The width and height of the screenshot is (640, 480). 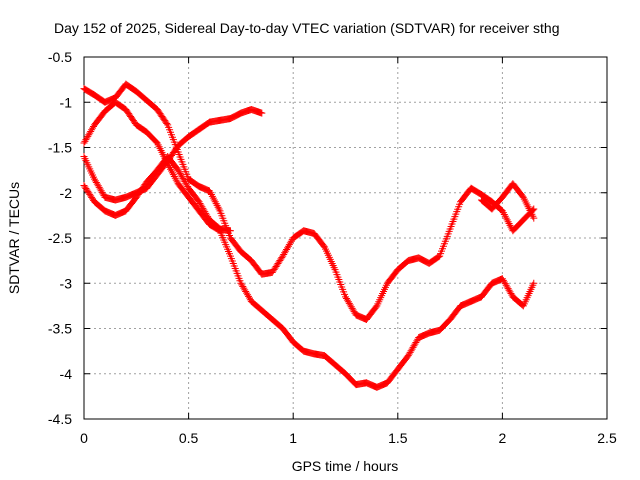 I want to click on x-axis-title: GPS time / hours, so click(x=345, y=466).